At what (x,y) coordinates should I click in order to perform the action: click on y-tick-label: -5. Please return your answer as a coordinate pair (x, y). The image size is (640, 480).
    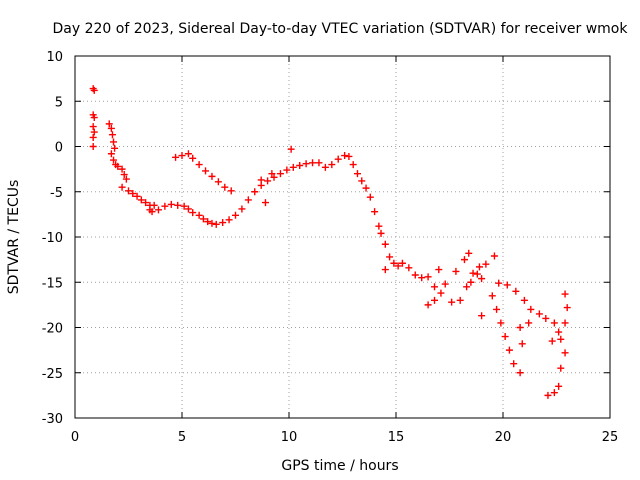
    Looking at the image, I should click on (56, 193).